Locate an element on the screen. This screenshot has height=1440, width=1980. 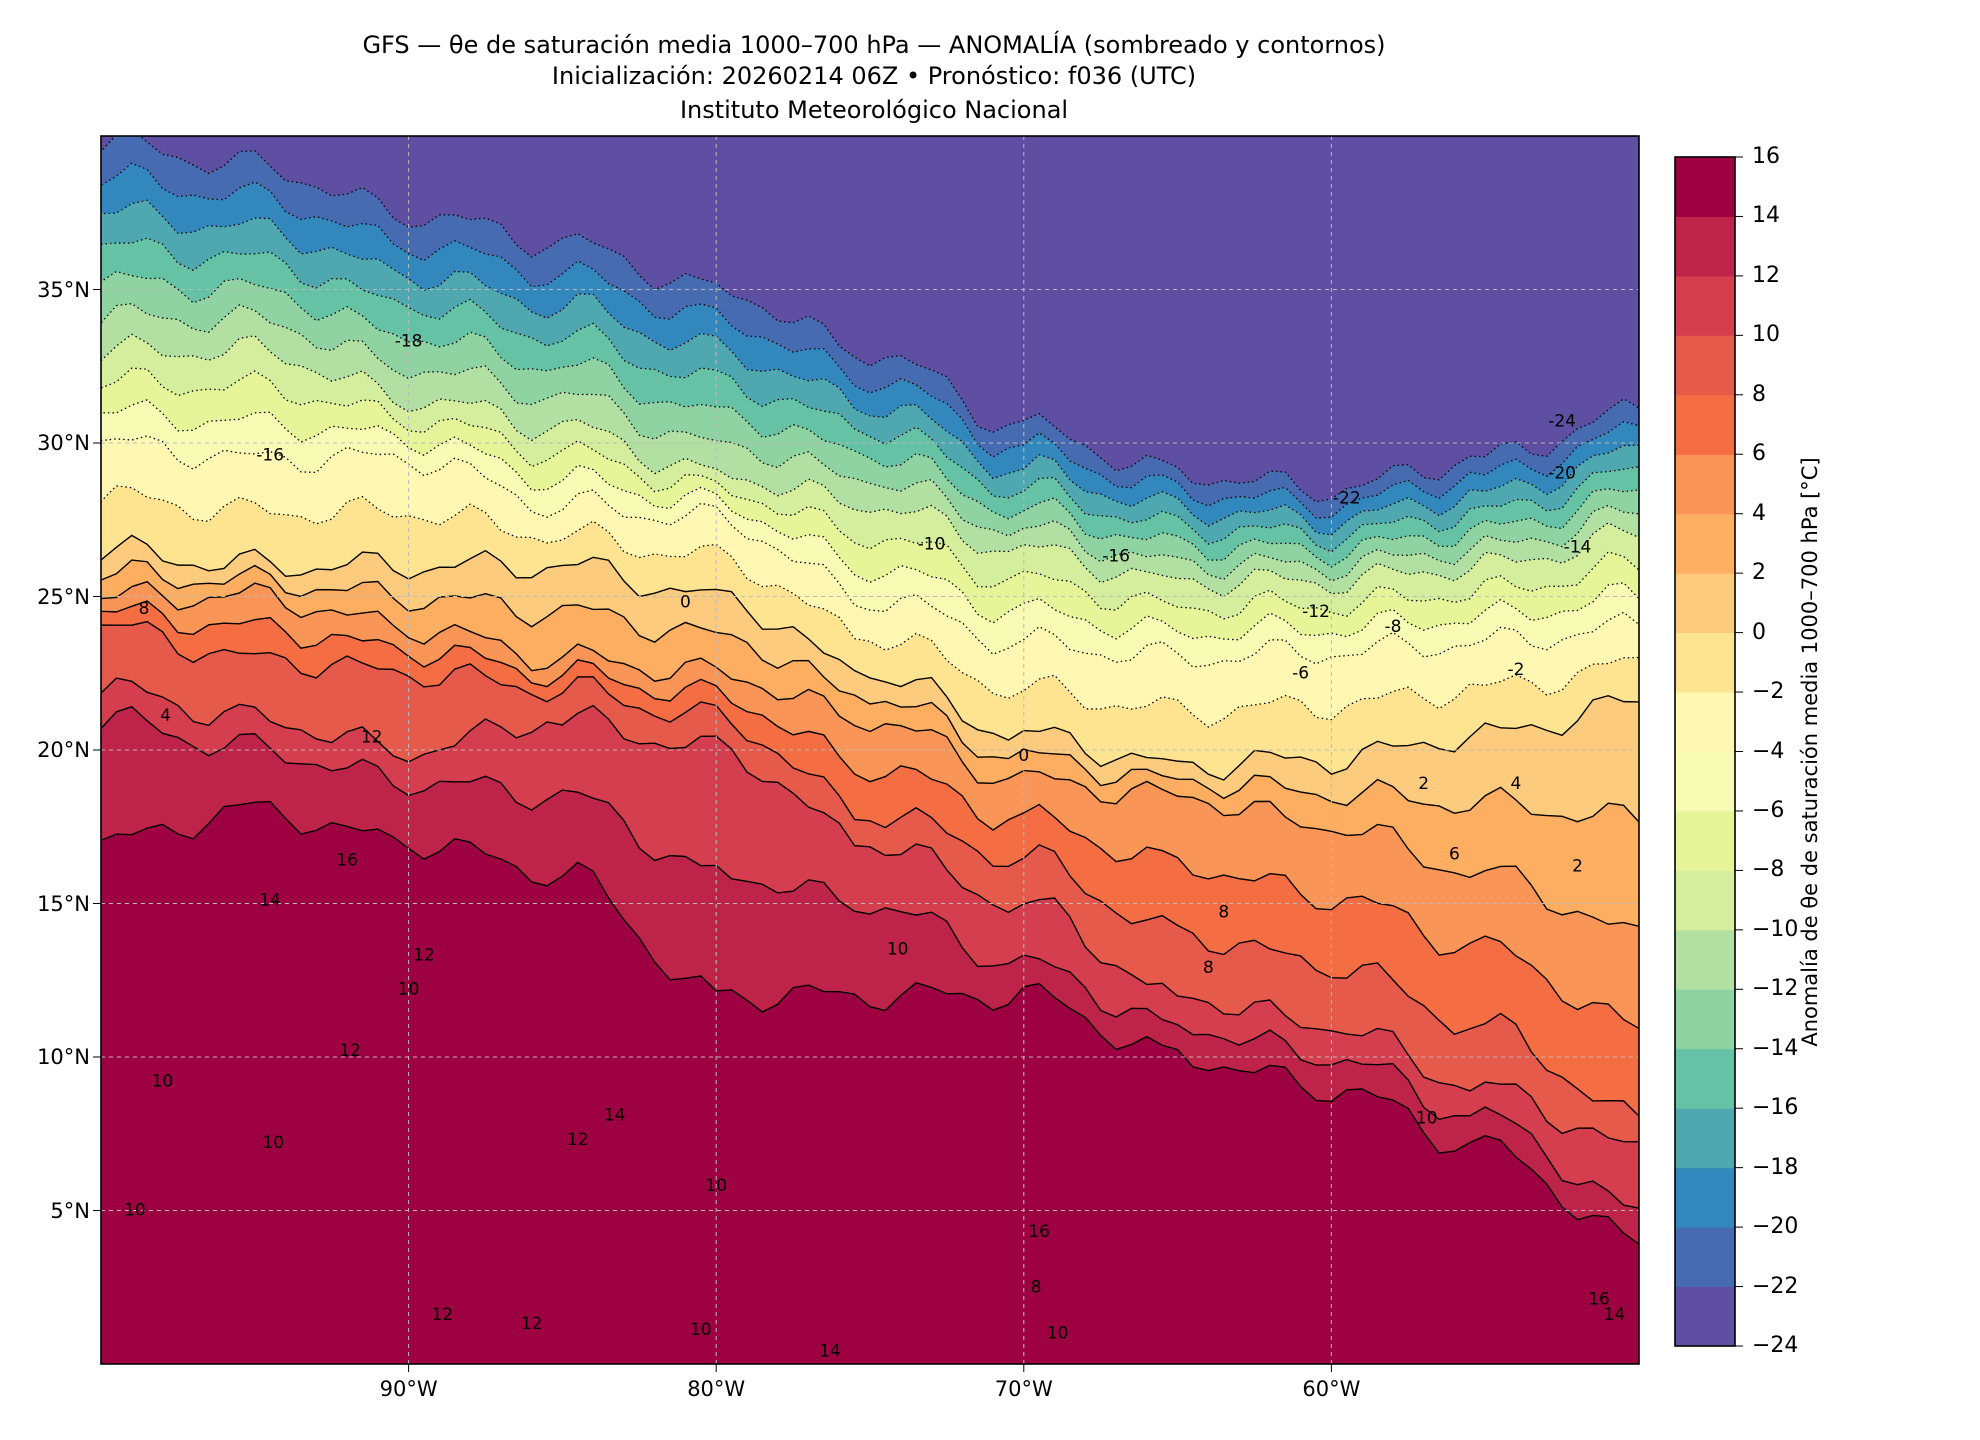
contour-label: -14 is located at coordinates (1578, 547).